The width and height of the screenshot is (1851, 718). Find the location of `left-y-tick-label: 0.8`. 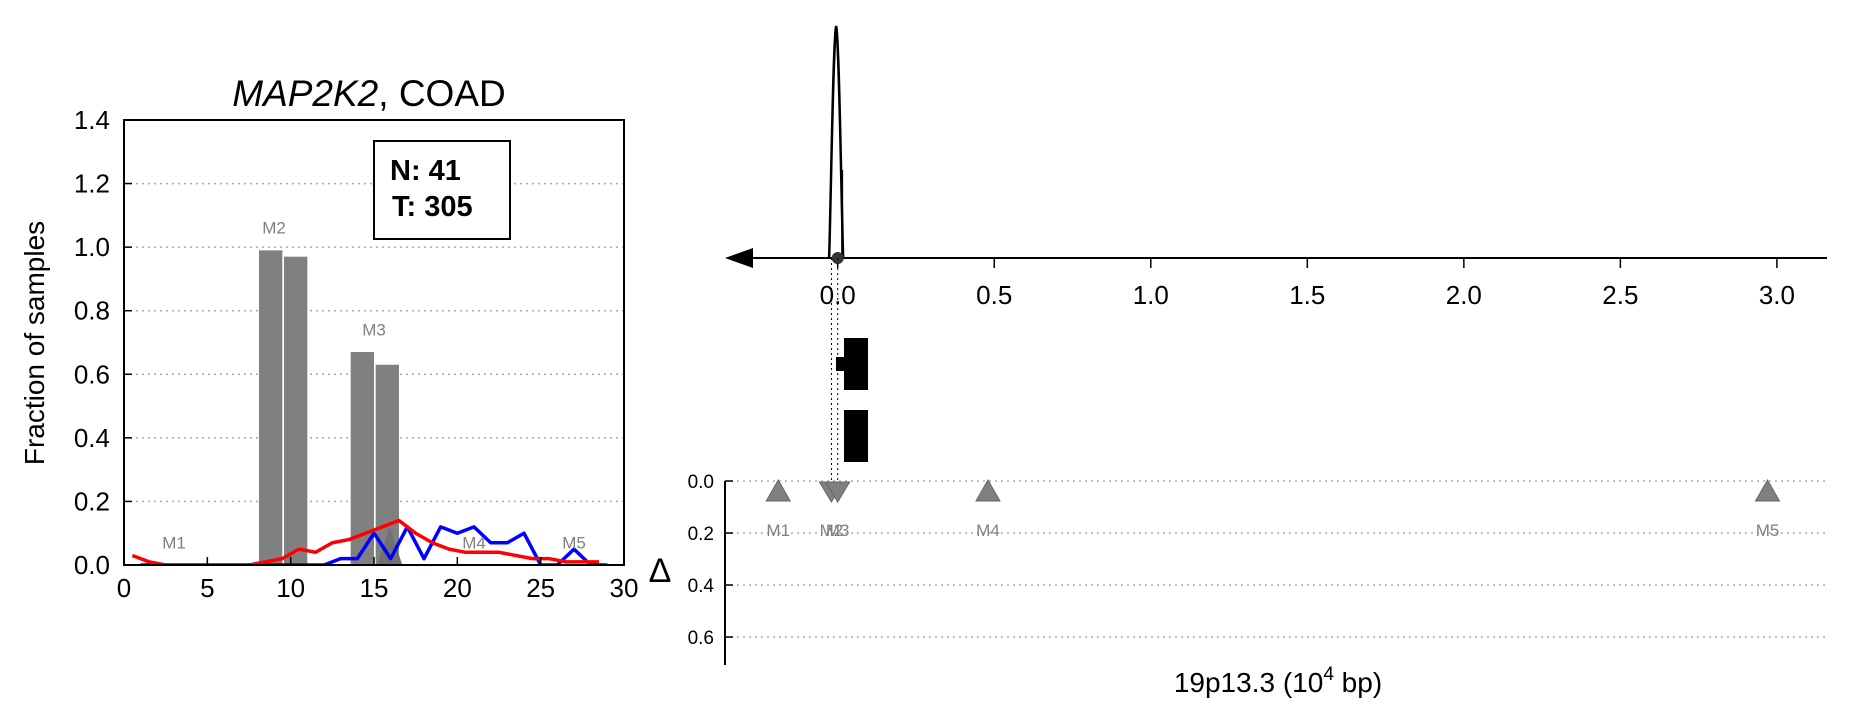

left-y-tick-label: 0.8 is located at coordinates (92, 311).